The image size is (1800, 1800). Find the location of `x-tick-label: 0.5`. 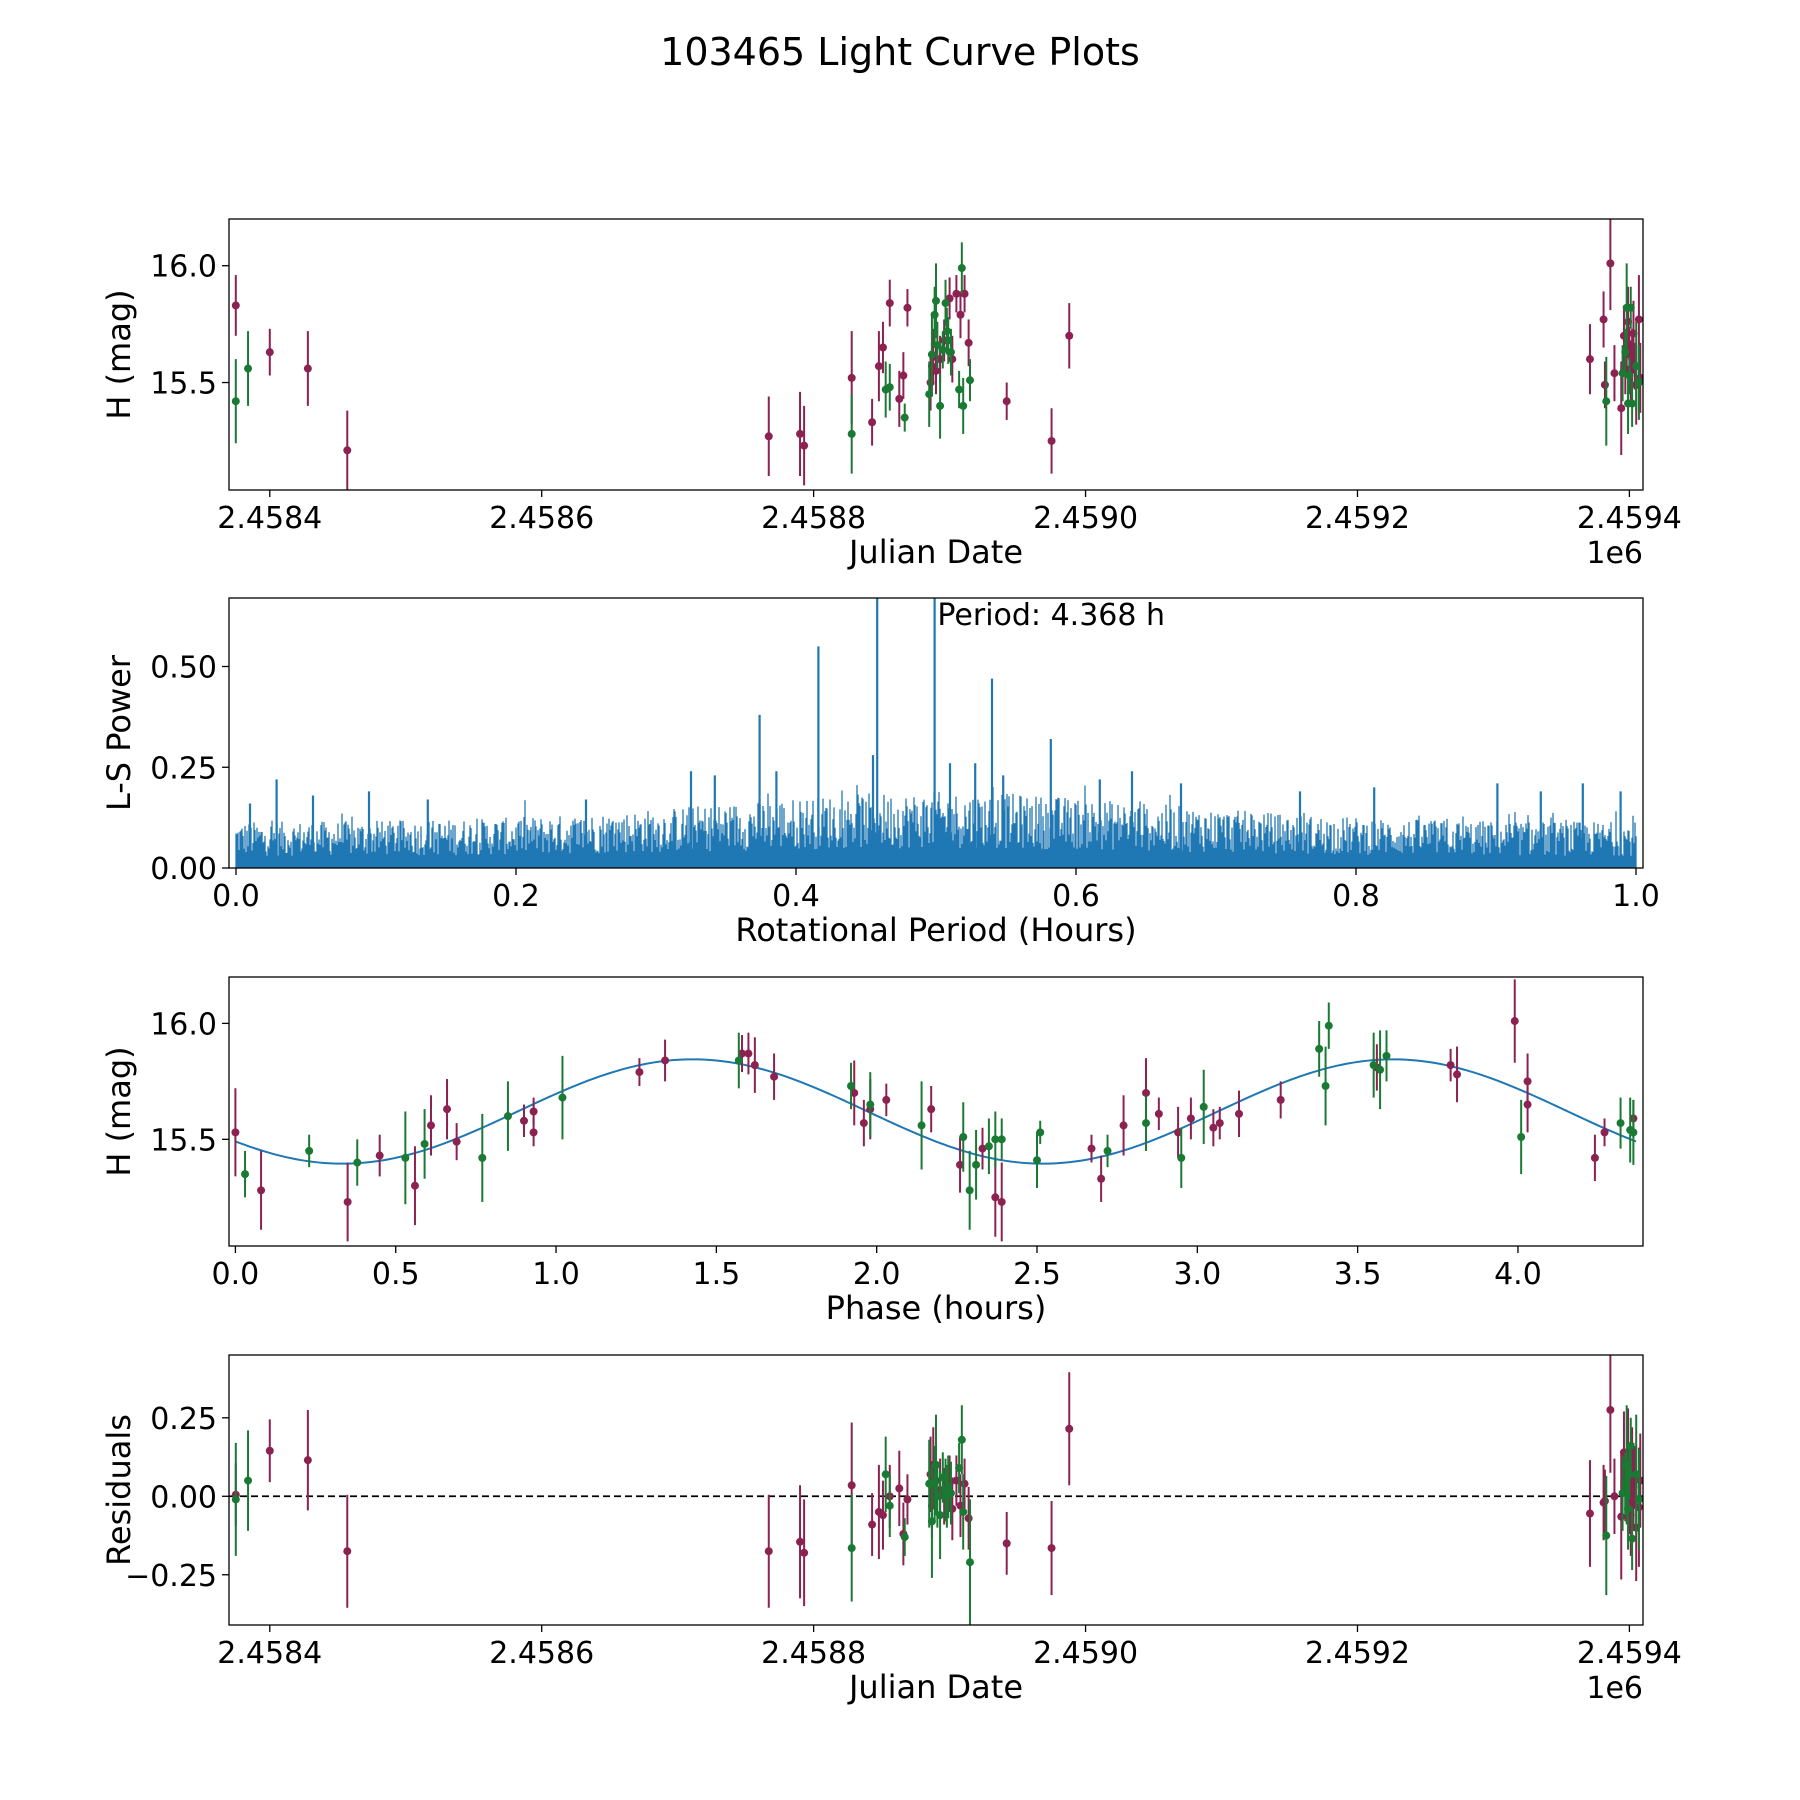

x-tick-label: 0.5 is located at coordinates (396, 1274).